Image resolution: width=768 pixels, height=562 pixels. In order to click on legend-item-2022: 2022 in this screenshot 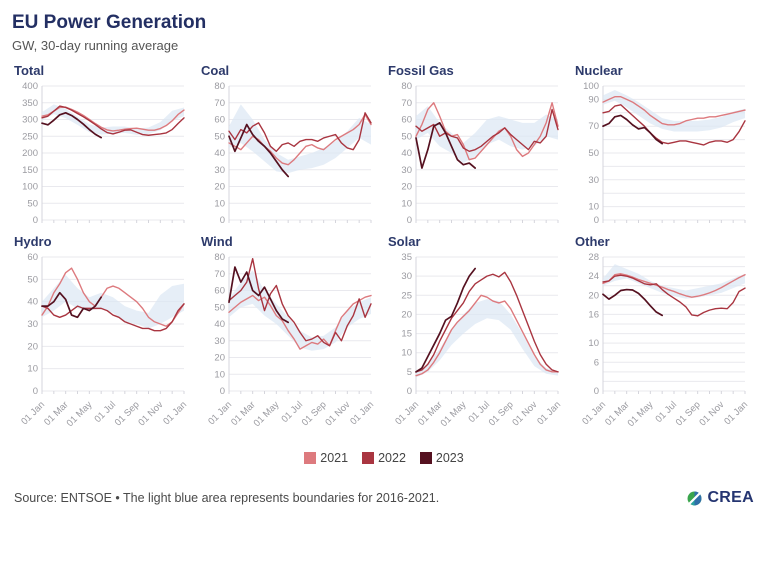, I will do `click(384, 458)`.